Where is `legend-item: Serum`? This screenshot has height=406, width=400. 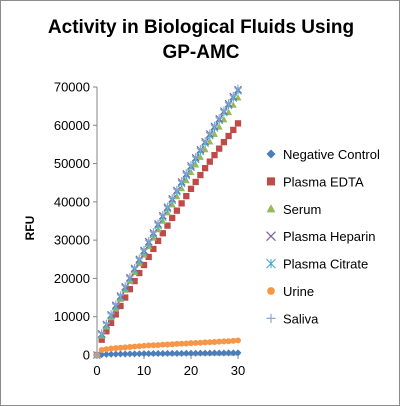 legend-item: Serum is located at coordinates (293, 209).